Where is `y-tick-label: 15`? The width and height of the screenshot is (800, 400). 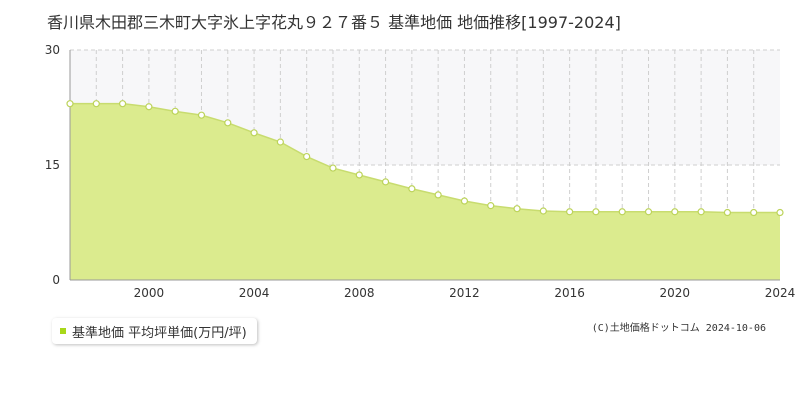 y-tick-label: 15 is located at coordinates (52, 165).